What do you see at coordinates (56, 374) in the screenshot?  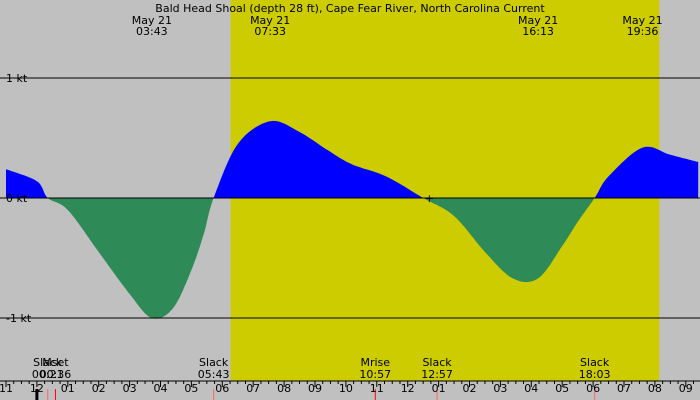 I see `event-time-label: 00:36` at bounding box center [56, 374].